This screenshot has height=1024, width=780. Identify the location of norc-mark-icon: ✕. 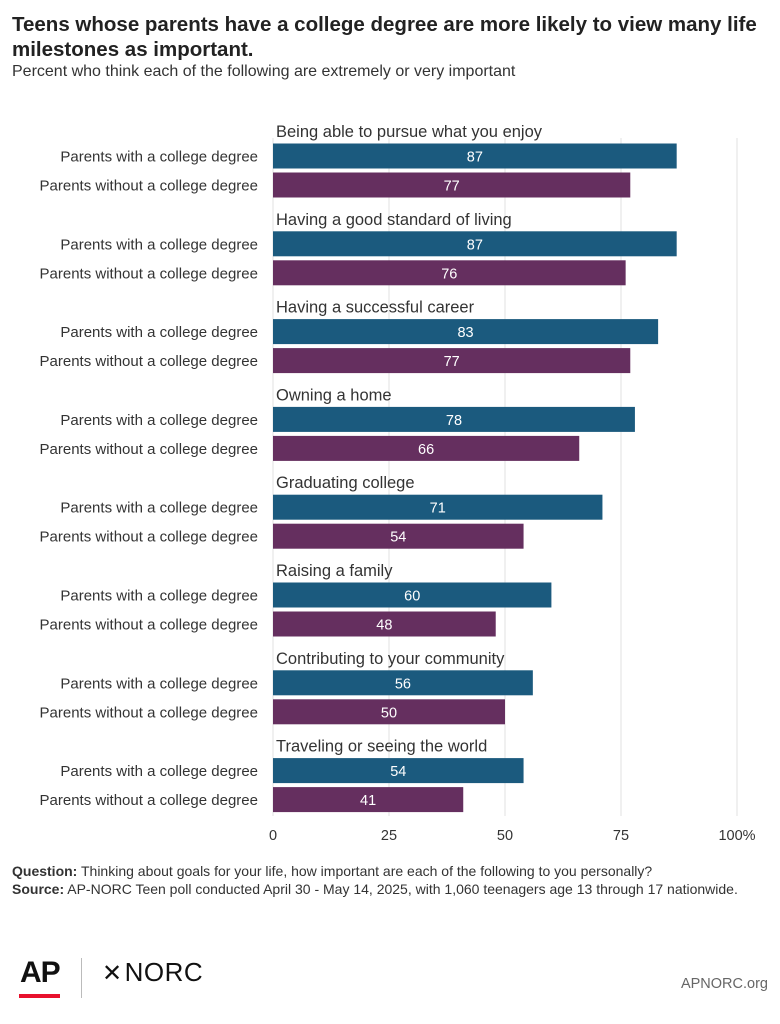
(112, 973).